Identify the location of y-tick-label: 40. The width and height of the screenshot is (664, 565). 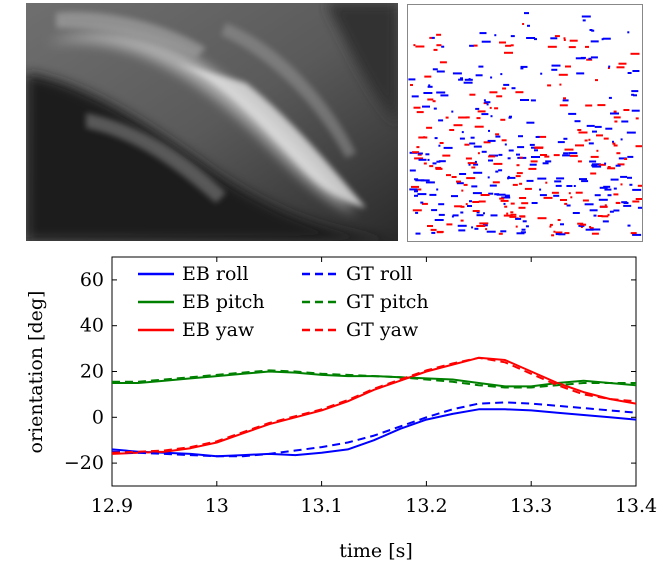
(92, 326).